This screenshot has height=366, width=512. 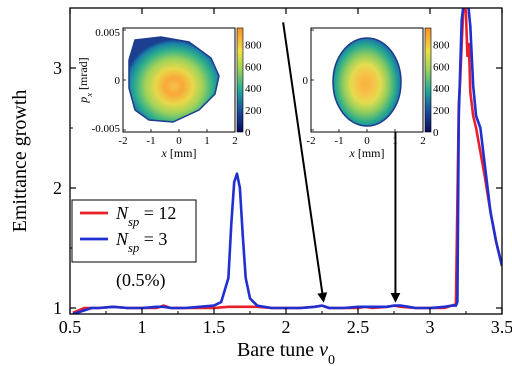 What do you see at coordinates (501, 327) in the screenshot?
I see `x-tick-label: 3.5` at bounding box center [501, 327].